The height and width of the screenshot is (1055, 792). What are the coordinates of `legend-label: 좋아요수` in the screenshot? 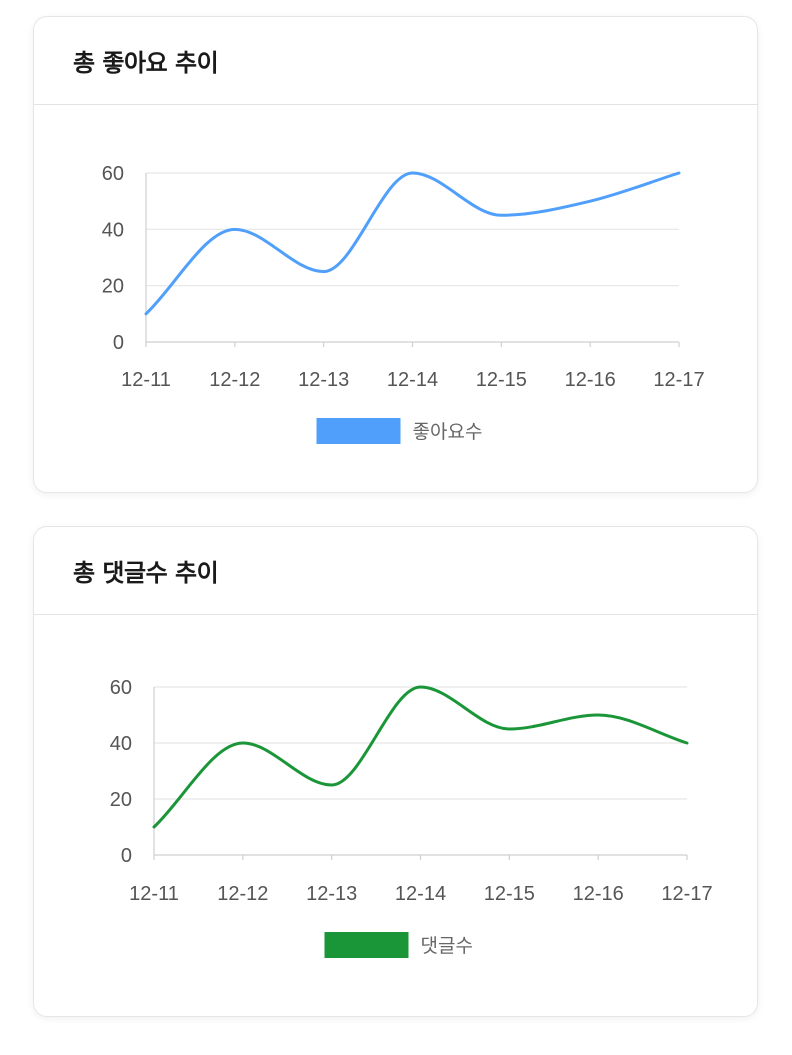 It's located at (448, 432).